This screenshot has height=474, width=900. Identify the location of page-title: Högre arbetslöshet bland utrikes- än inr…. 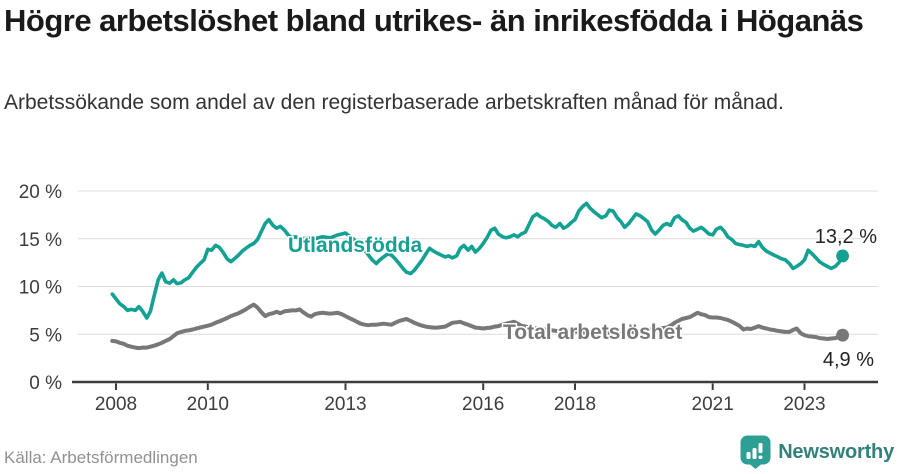
(434, 20).